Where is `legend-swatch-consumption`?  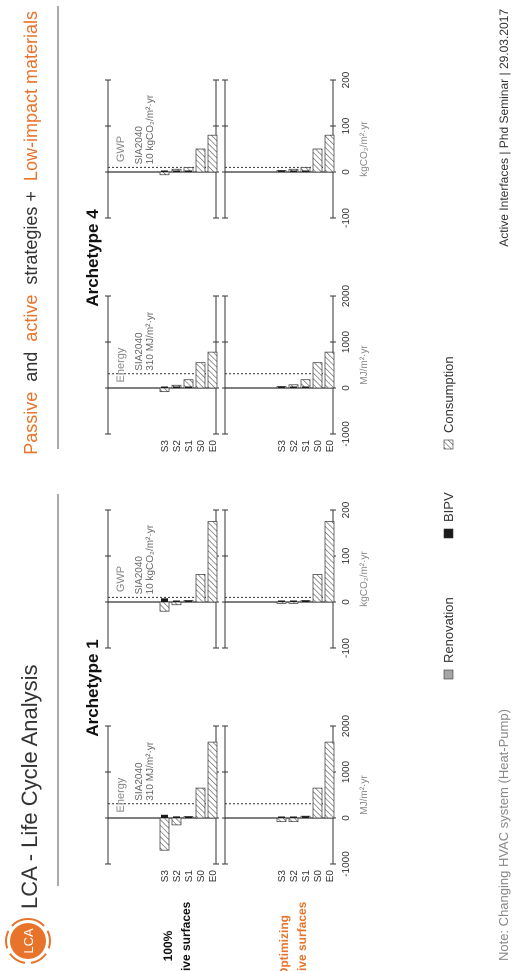 legend-swatch-consumption is located at coordinates (448, 444).